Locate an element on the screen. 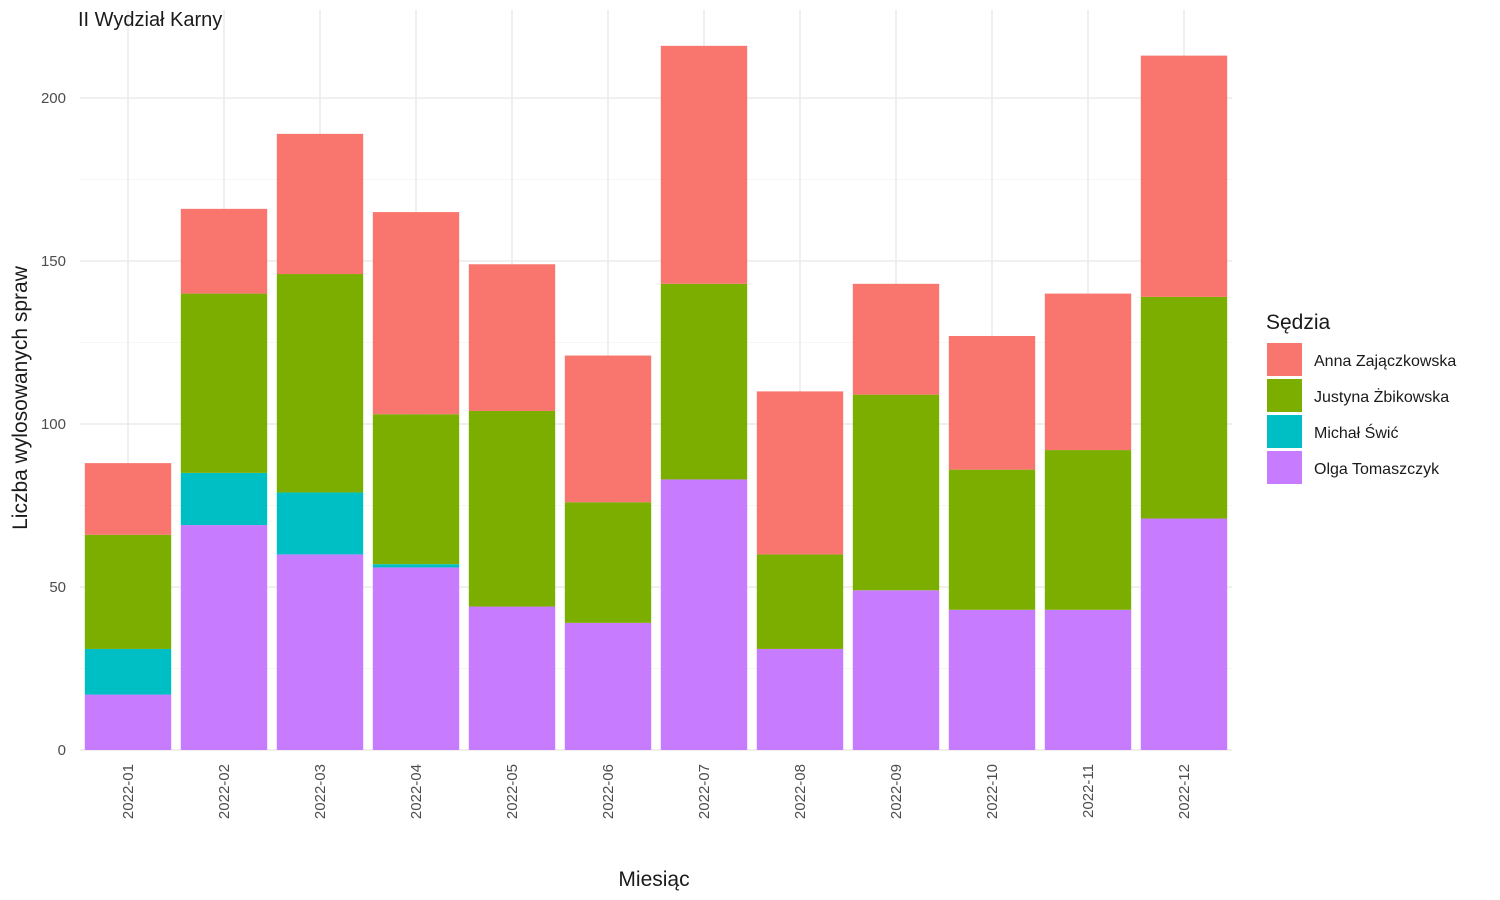 The width and height of the screenshot is (1500, 900). y-axis-ticks: 0 50 100 150 200 is located at coordinates (53, 424).